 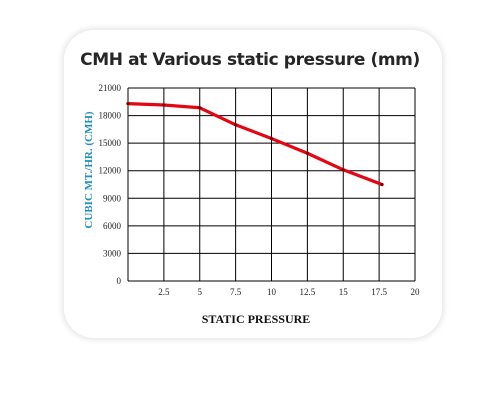 I want to click on series-layer, so click(x=255, y=144).